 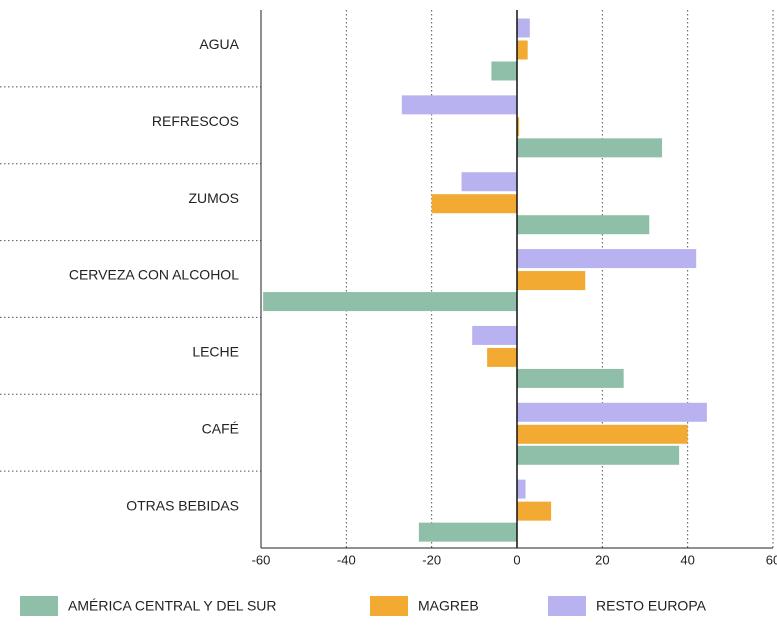 I want to click on x-tick-label: 0, so click(x=516, y=559).